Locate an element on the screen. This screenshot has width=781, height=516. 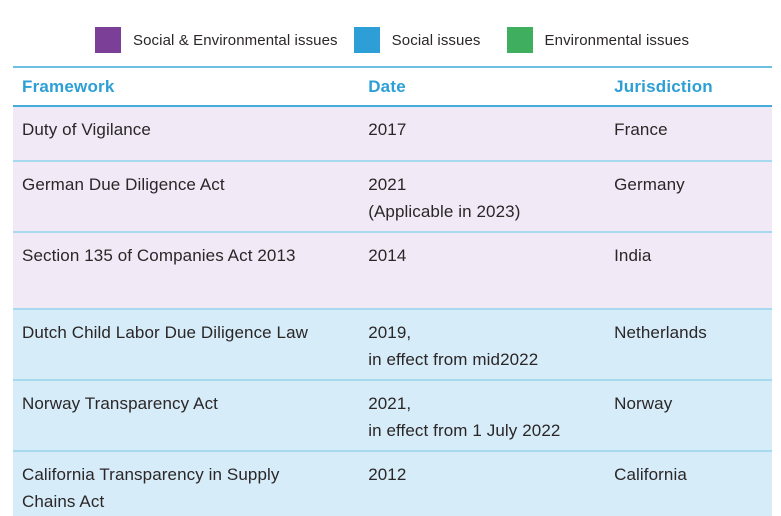
column-header-jurisdiction: Jurisdiction is located at coordinates (663, 86).